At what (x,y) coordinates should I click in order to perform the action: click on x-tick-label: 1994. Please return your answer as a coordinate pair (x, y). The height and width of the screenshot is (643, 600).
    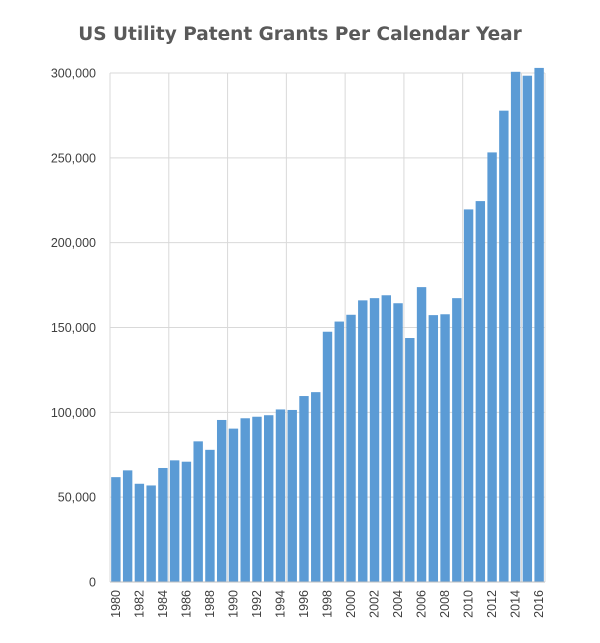
    Looking at the image, I should click on (280, 604).